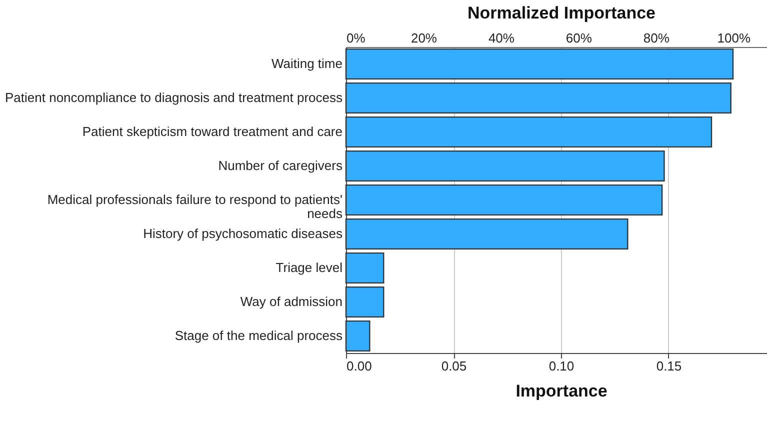 The image size is (767, 442). What do you see at coordinates (356, 38) in the screenshot?
I see `x2-tick-label: 0%` at bounding box center [356, 38].